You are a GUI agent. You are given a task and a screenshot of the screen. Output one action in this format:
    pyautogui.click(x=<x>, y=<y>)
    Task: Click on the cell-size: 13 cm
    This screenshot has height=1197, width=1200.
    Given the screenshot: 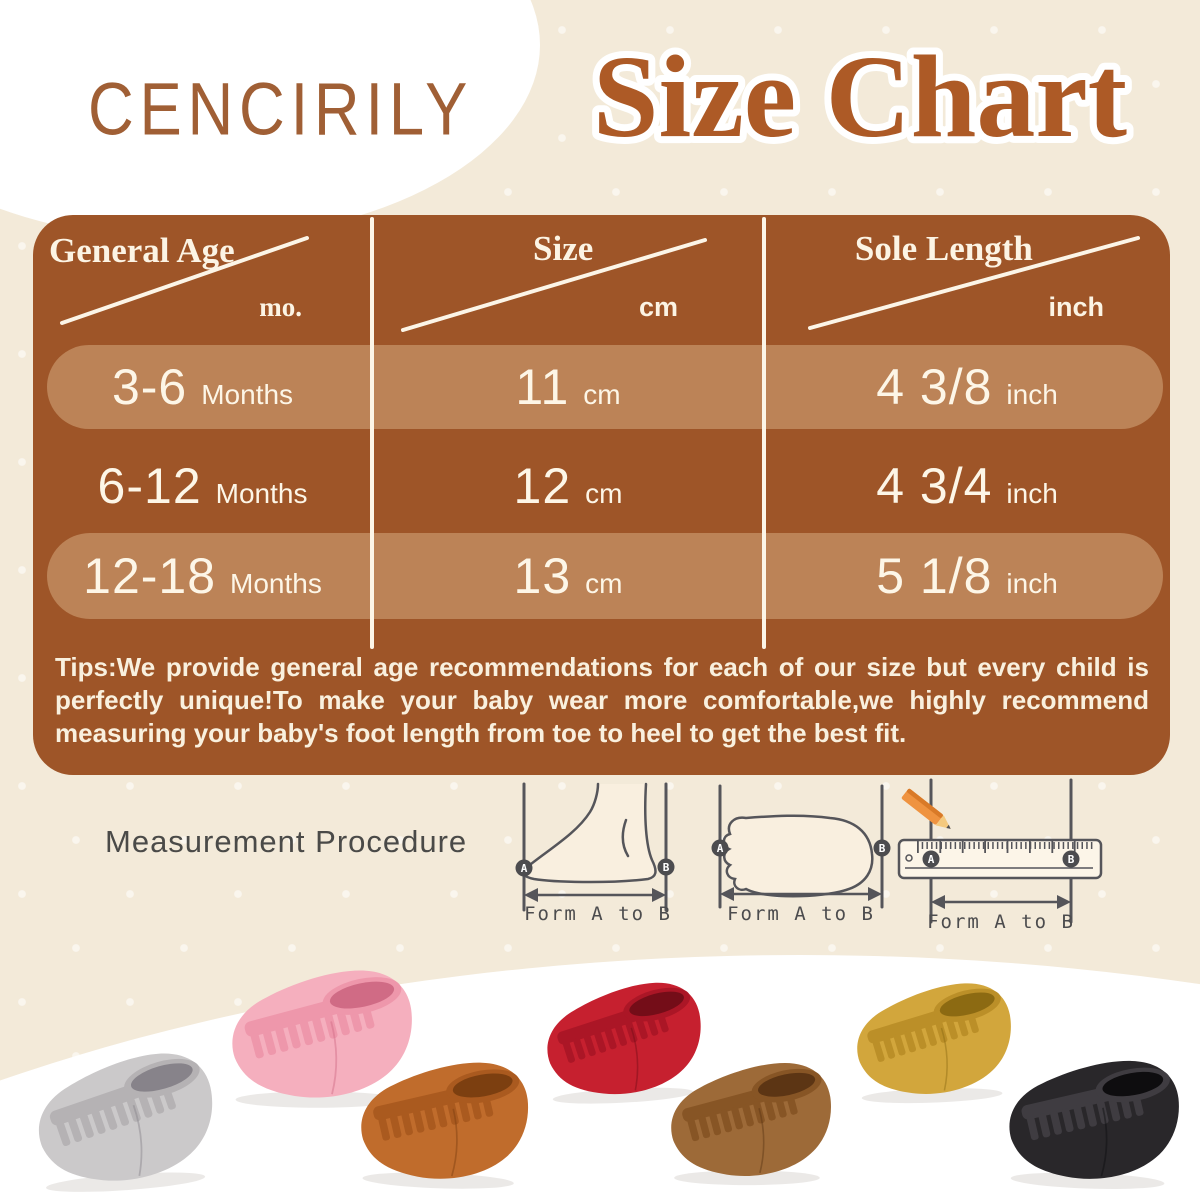 What is the action you would take?
    pyautogui.click(x=568, y=576)
    